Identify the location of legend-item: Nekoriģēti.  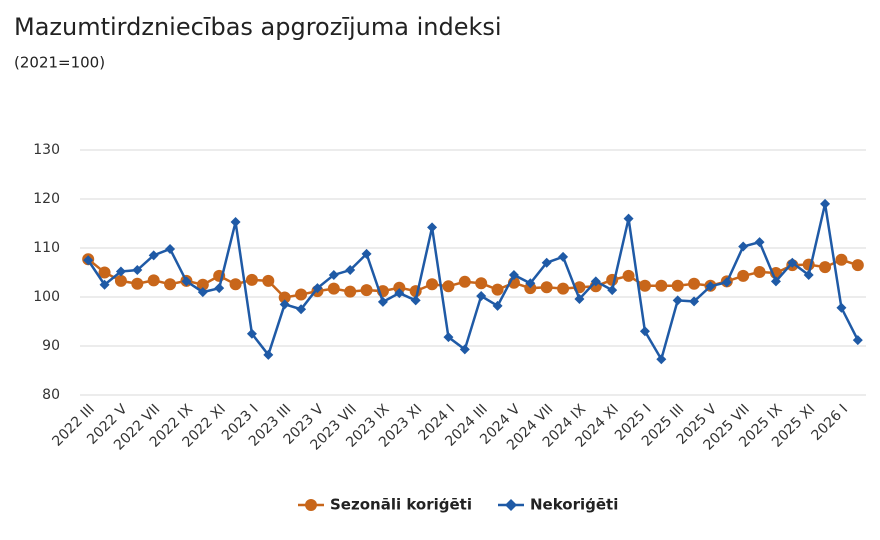
(558, 505).